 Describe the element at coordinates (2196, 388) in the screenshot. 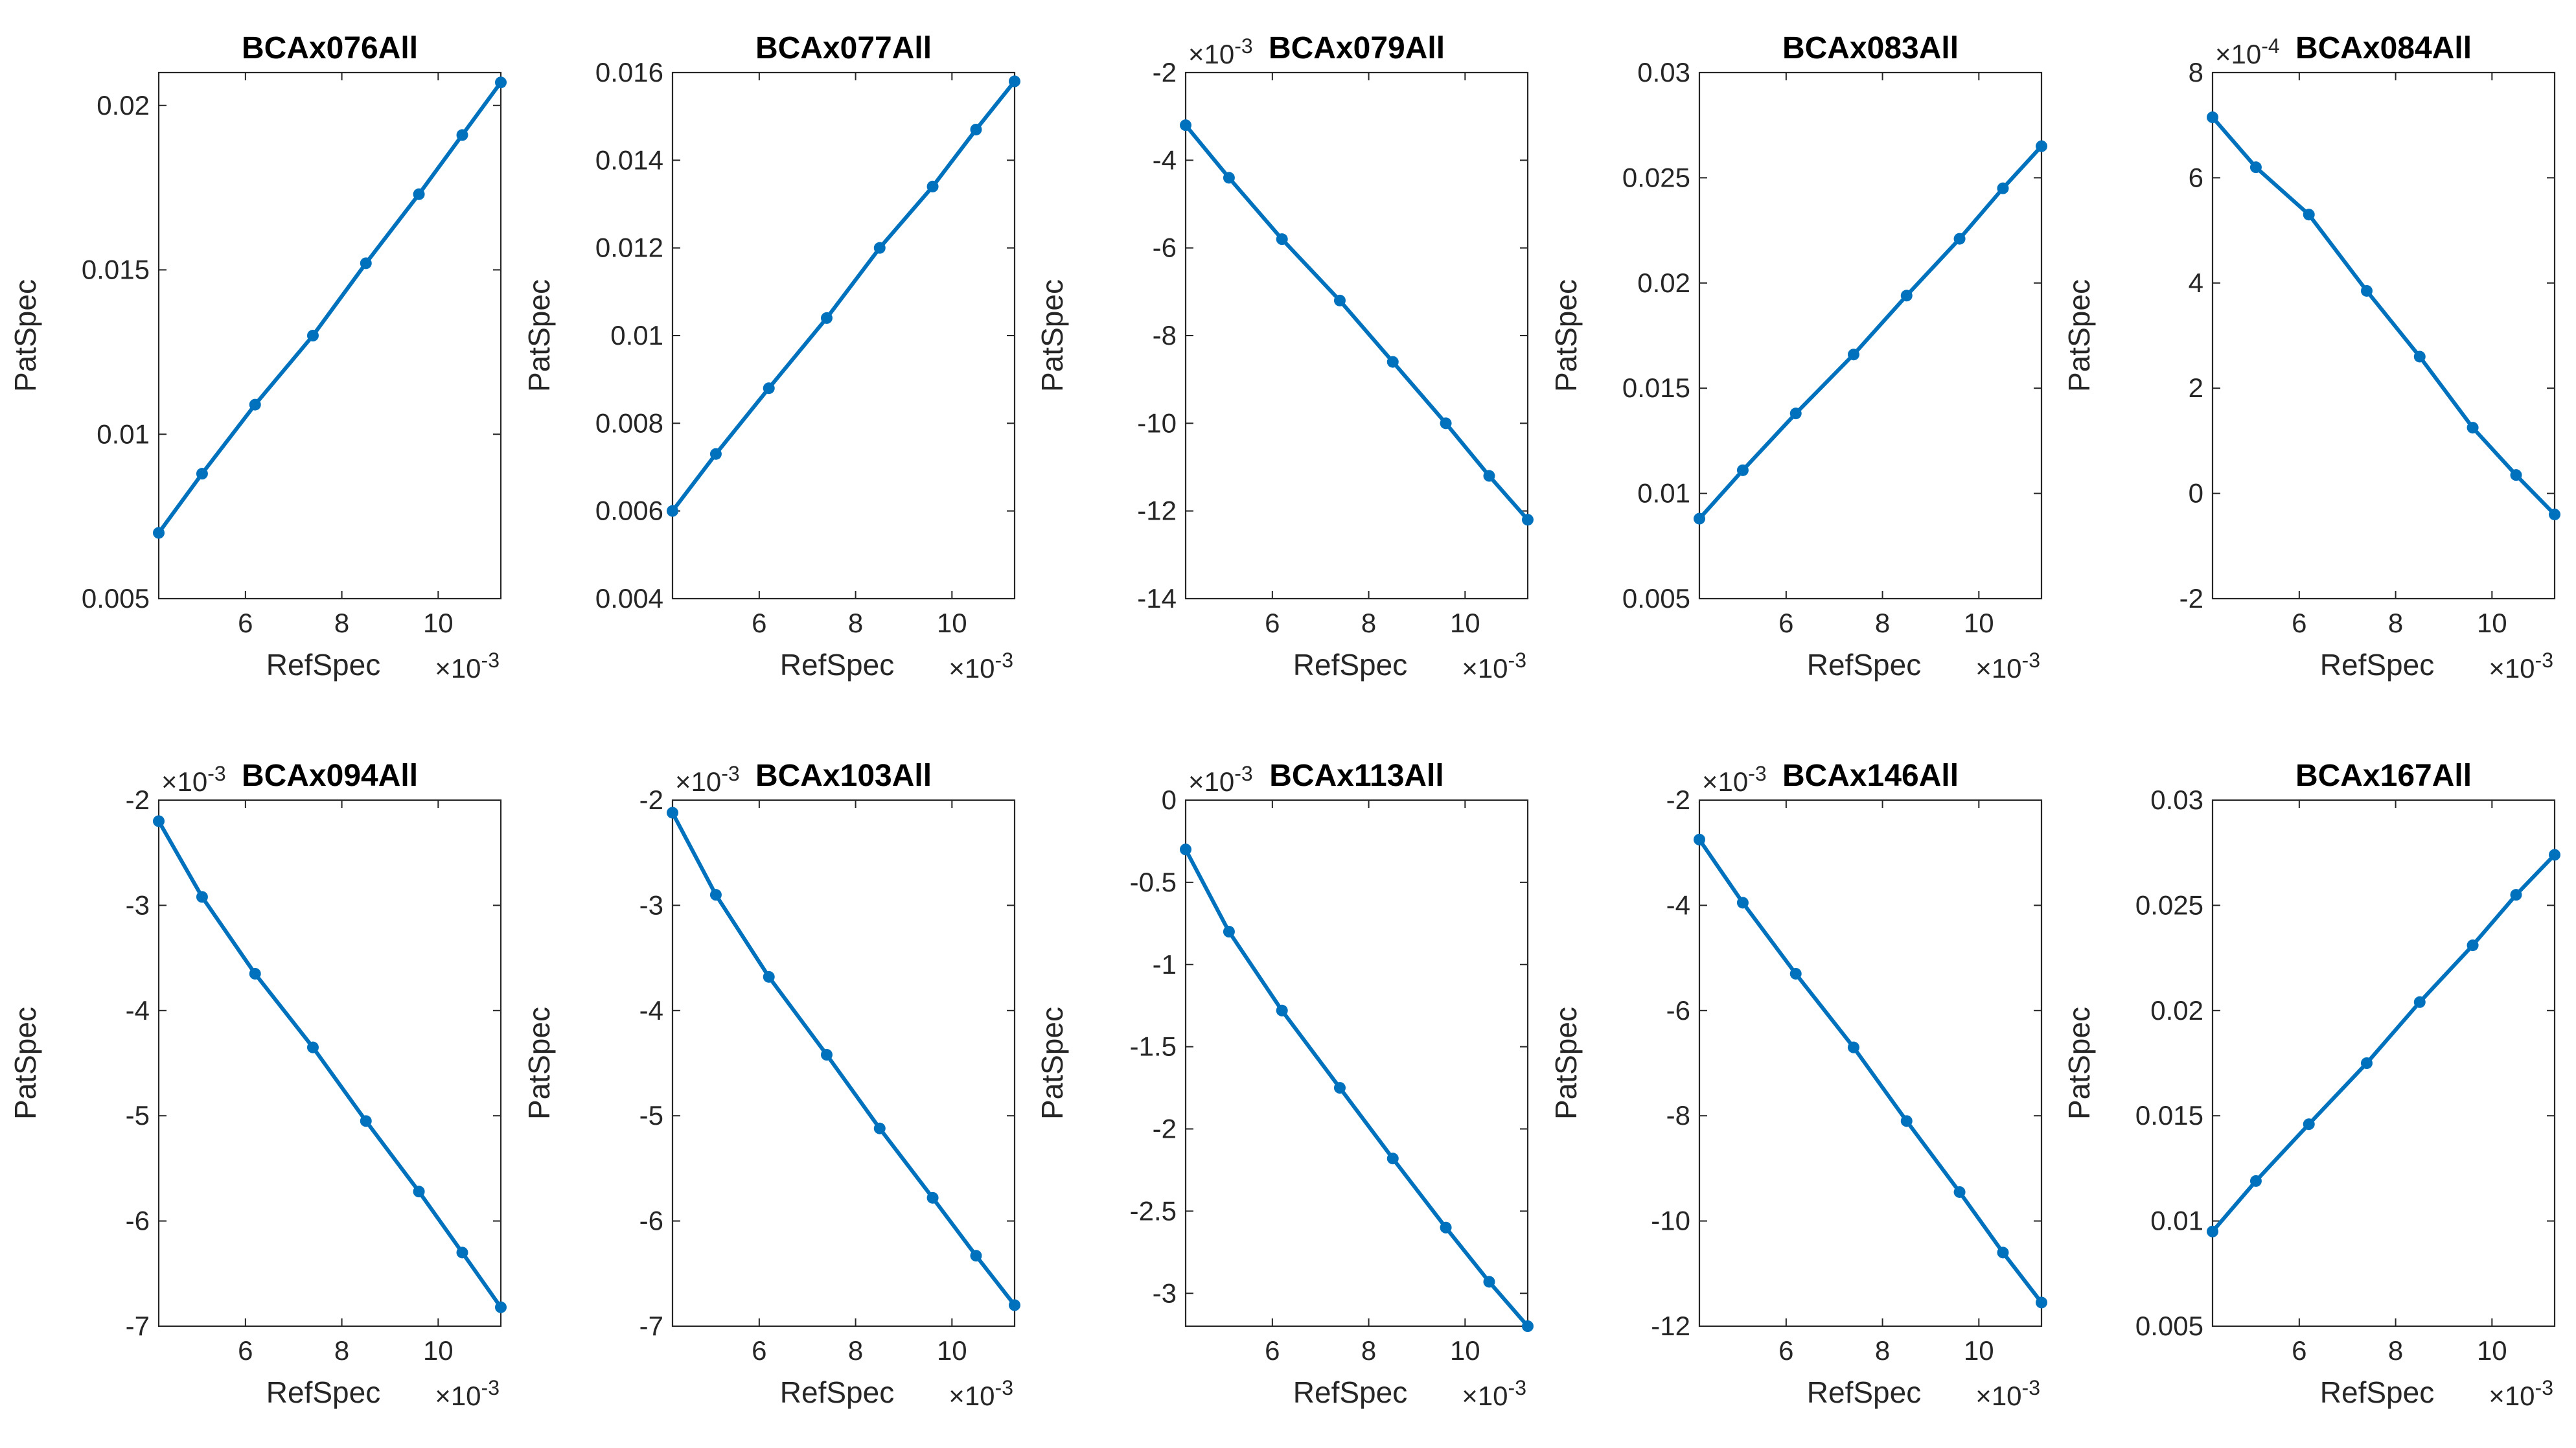

I see `y-tick-label: 2` at that location.